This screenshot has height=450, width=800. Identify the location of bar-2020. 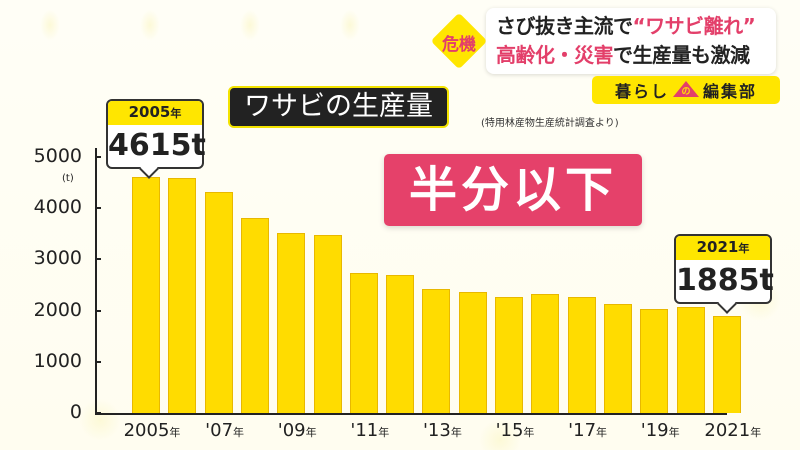
(690, 360).